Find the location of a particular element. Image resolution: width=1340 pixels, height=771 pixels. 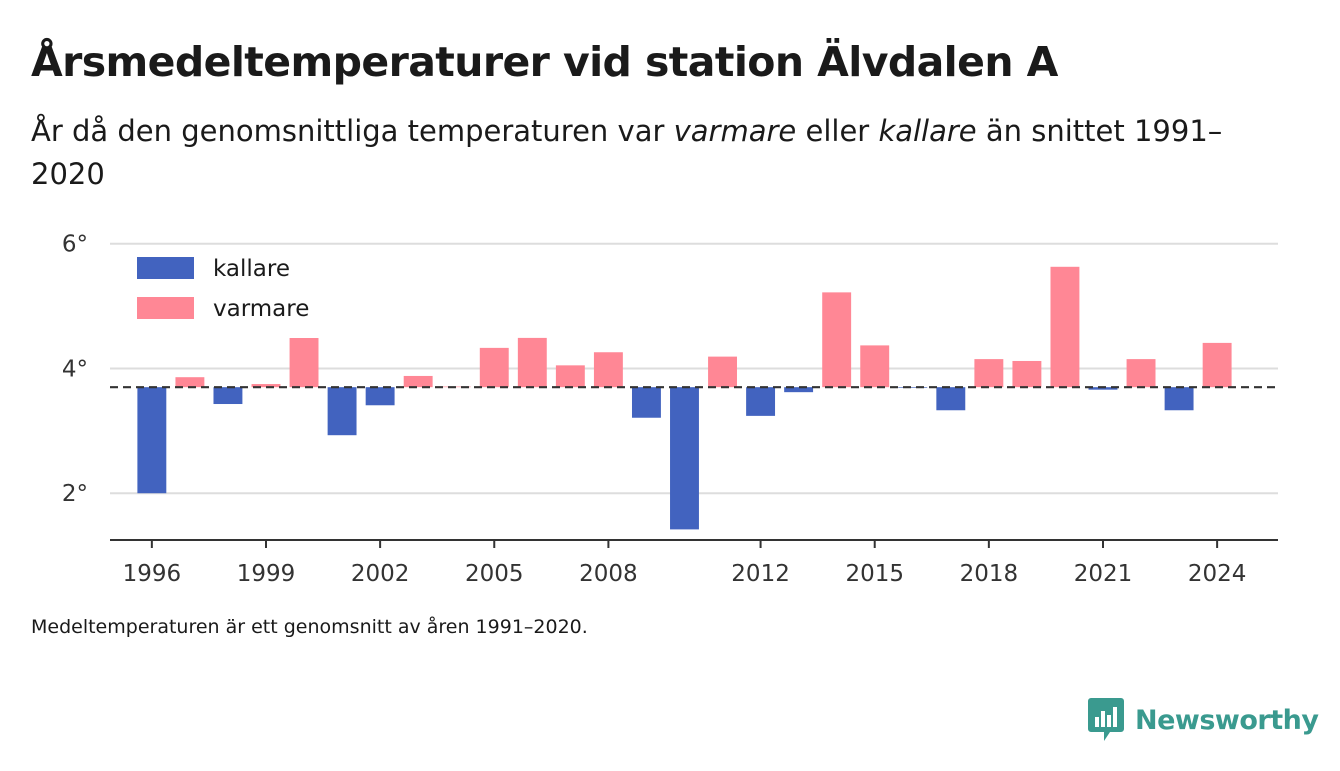

bar-2014 is located at coordinates (837, 340).